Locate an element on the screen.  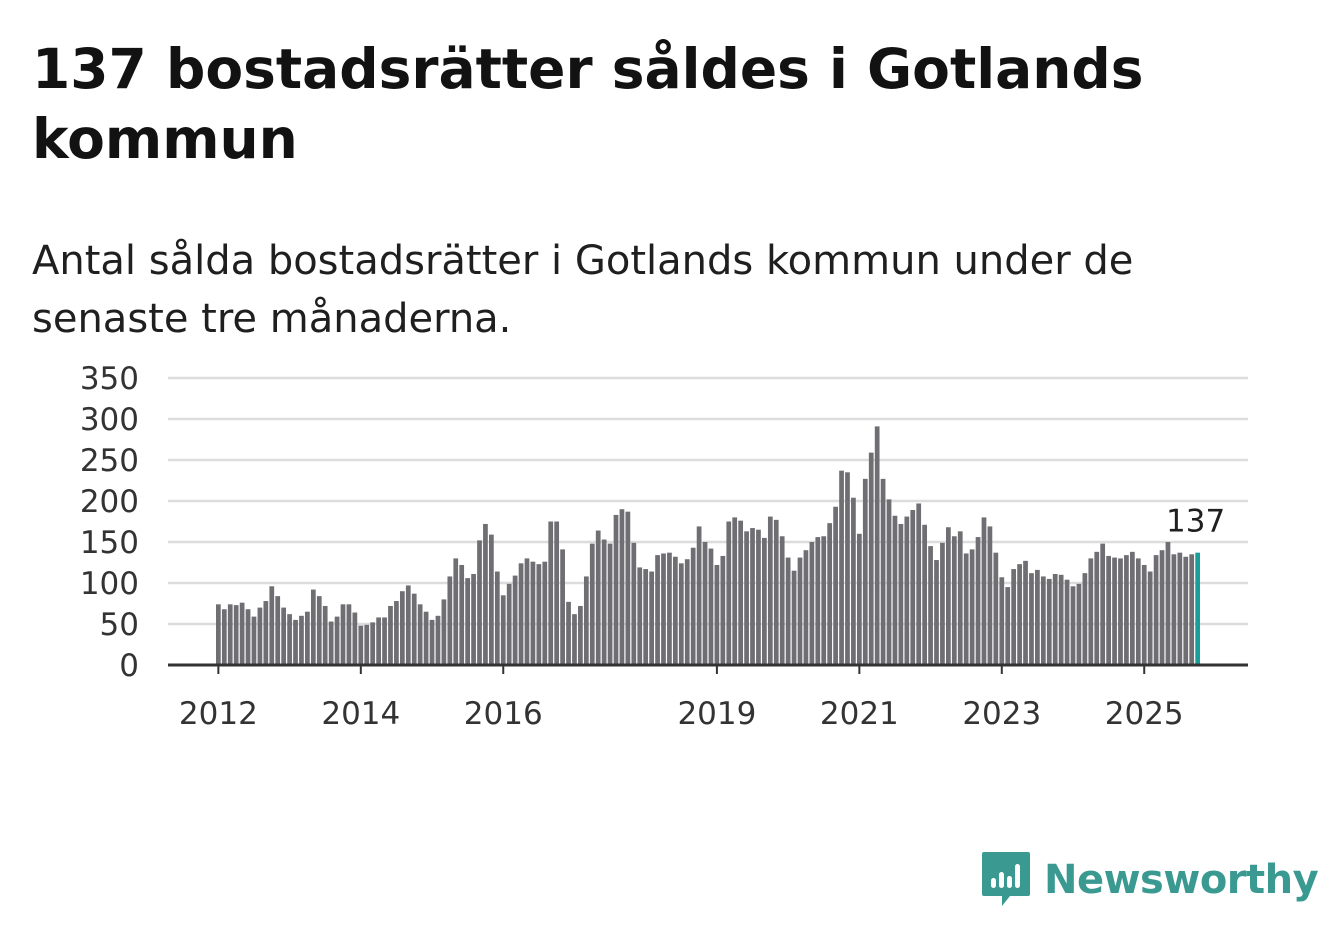
y-axis-ticks: 0 50 100 150 200 250 300 350 is located at coordinates (109, 522).